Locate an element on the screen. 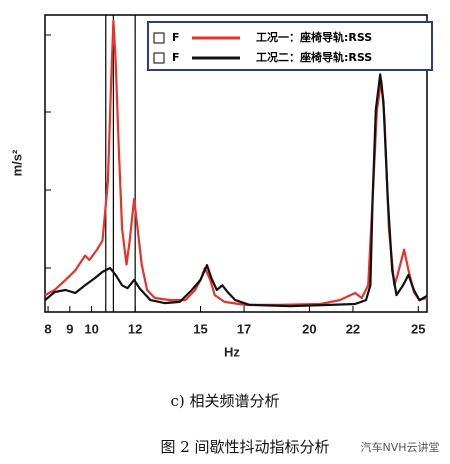  figure-caption: 图 2 间歇性抖动指标分析 is located at coordinates (244, 447).